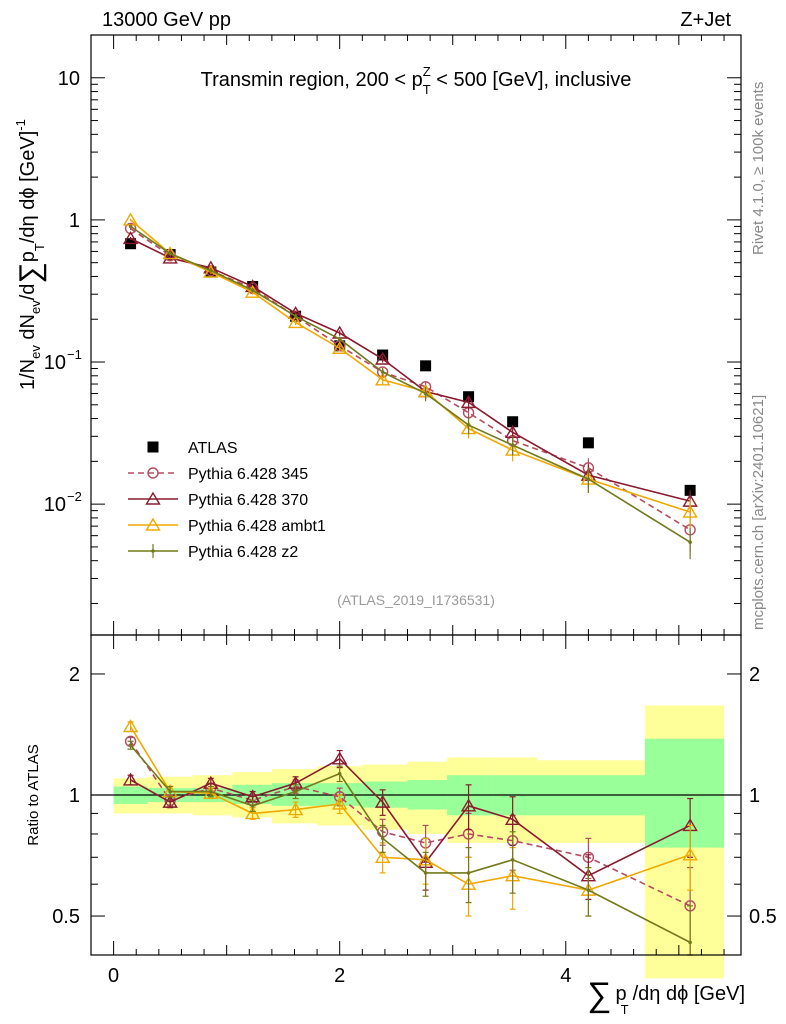 Image resolution: width=786 pixels, height=1024 pixels. I want to click on analysis-tag: (ATLAS_2019_I1736531), so click(416, 600).